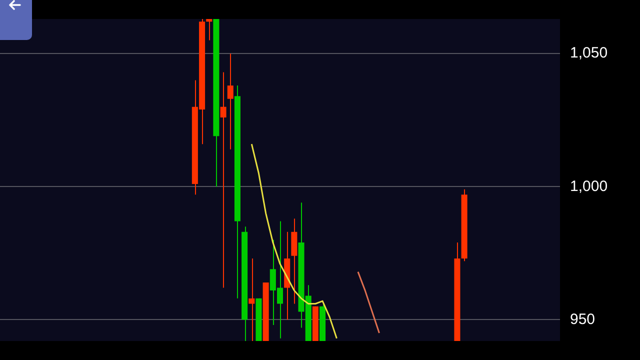 This screenshot has height=360, width=640. I want to click on y-tick-label: 950, so click(583, 319).